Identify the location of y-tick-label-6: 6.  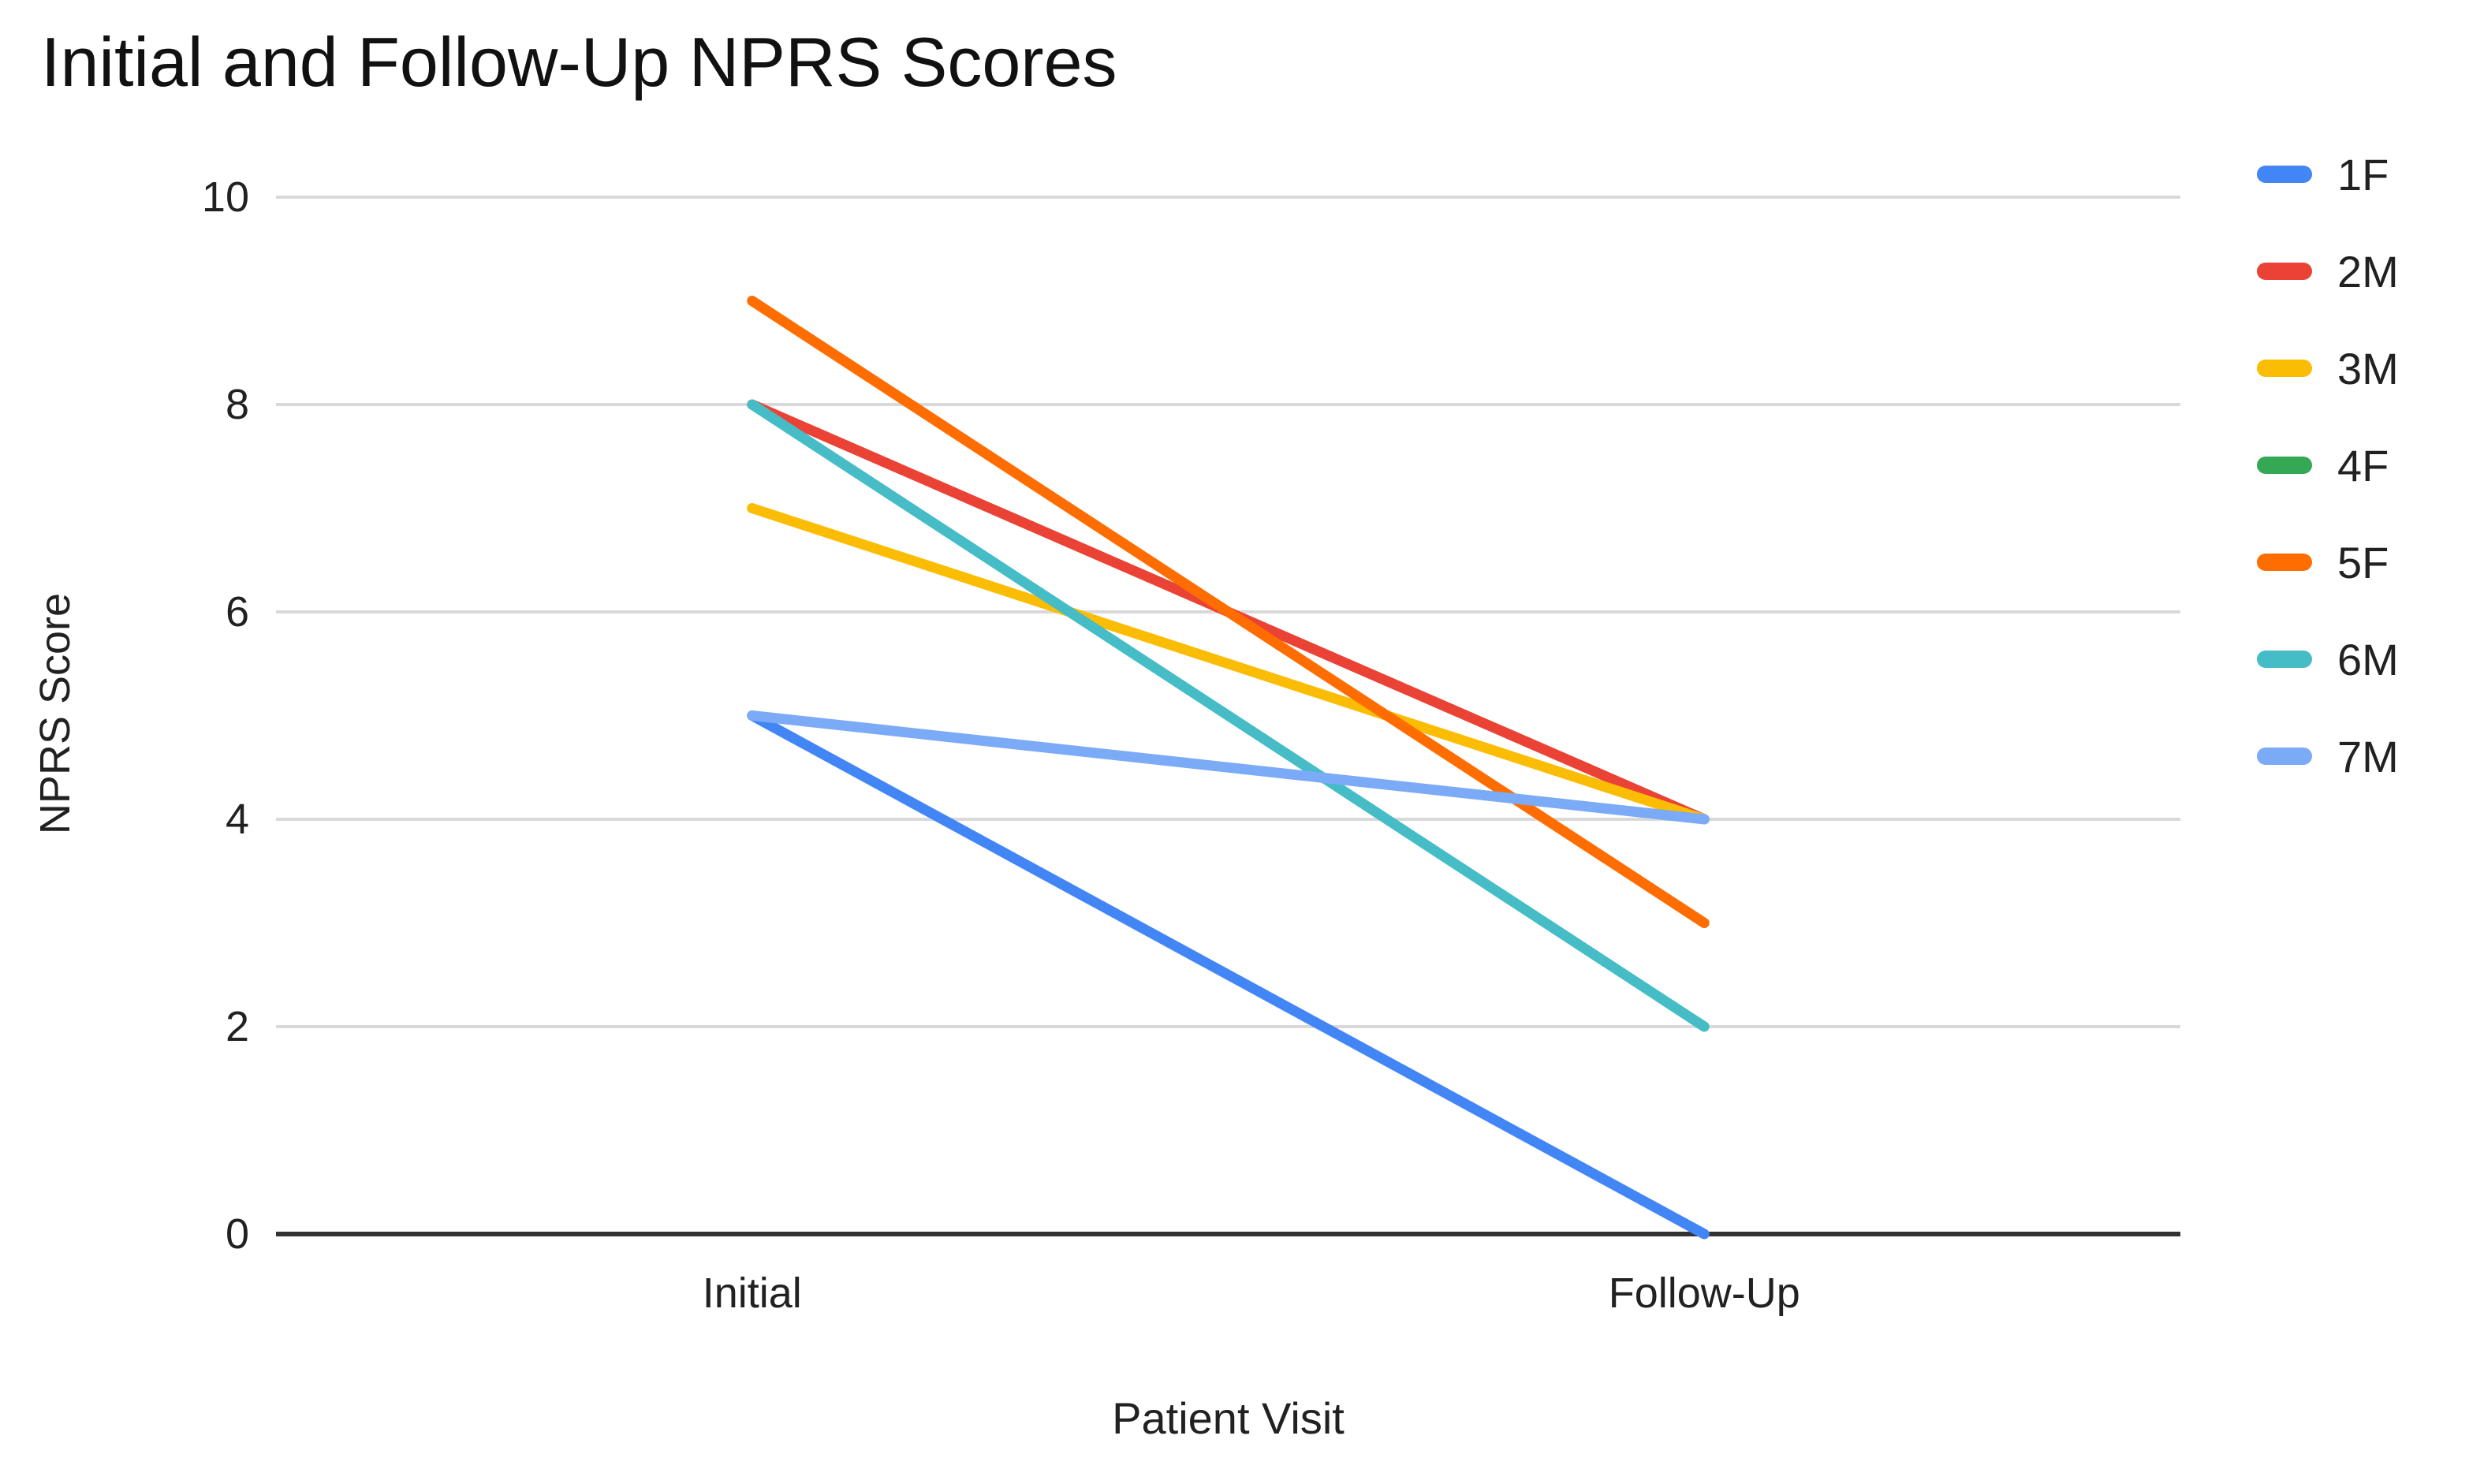
(238, 612).